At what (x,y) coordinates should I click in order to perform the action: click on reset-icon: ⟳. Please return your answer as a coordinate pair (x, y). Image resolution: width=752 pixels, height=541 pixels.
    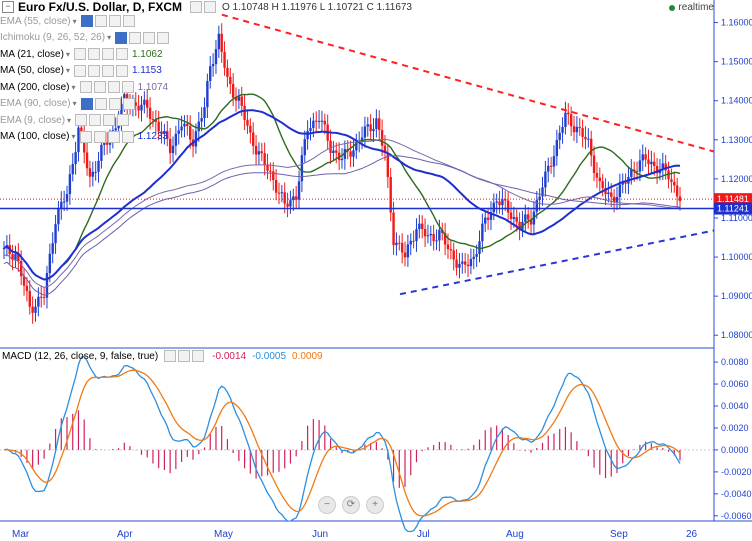
    Looking at the image, I should click on (351, 505).